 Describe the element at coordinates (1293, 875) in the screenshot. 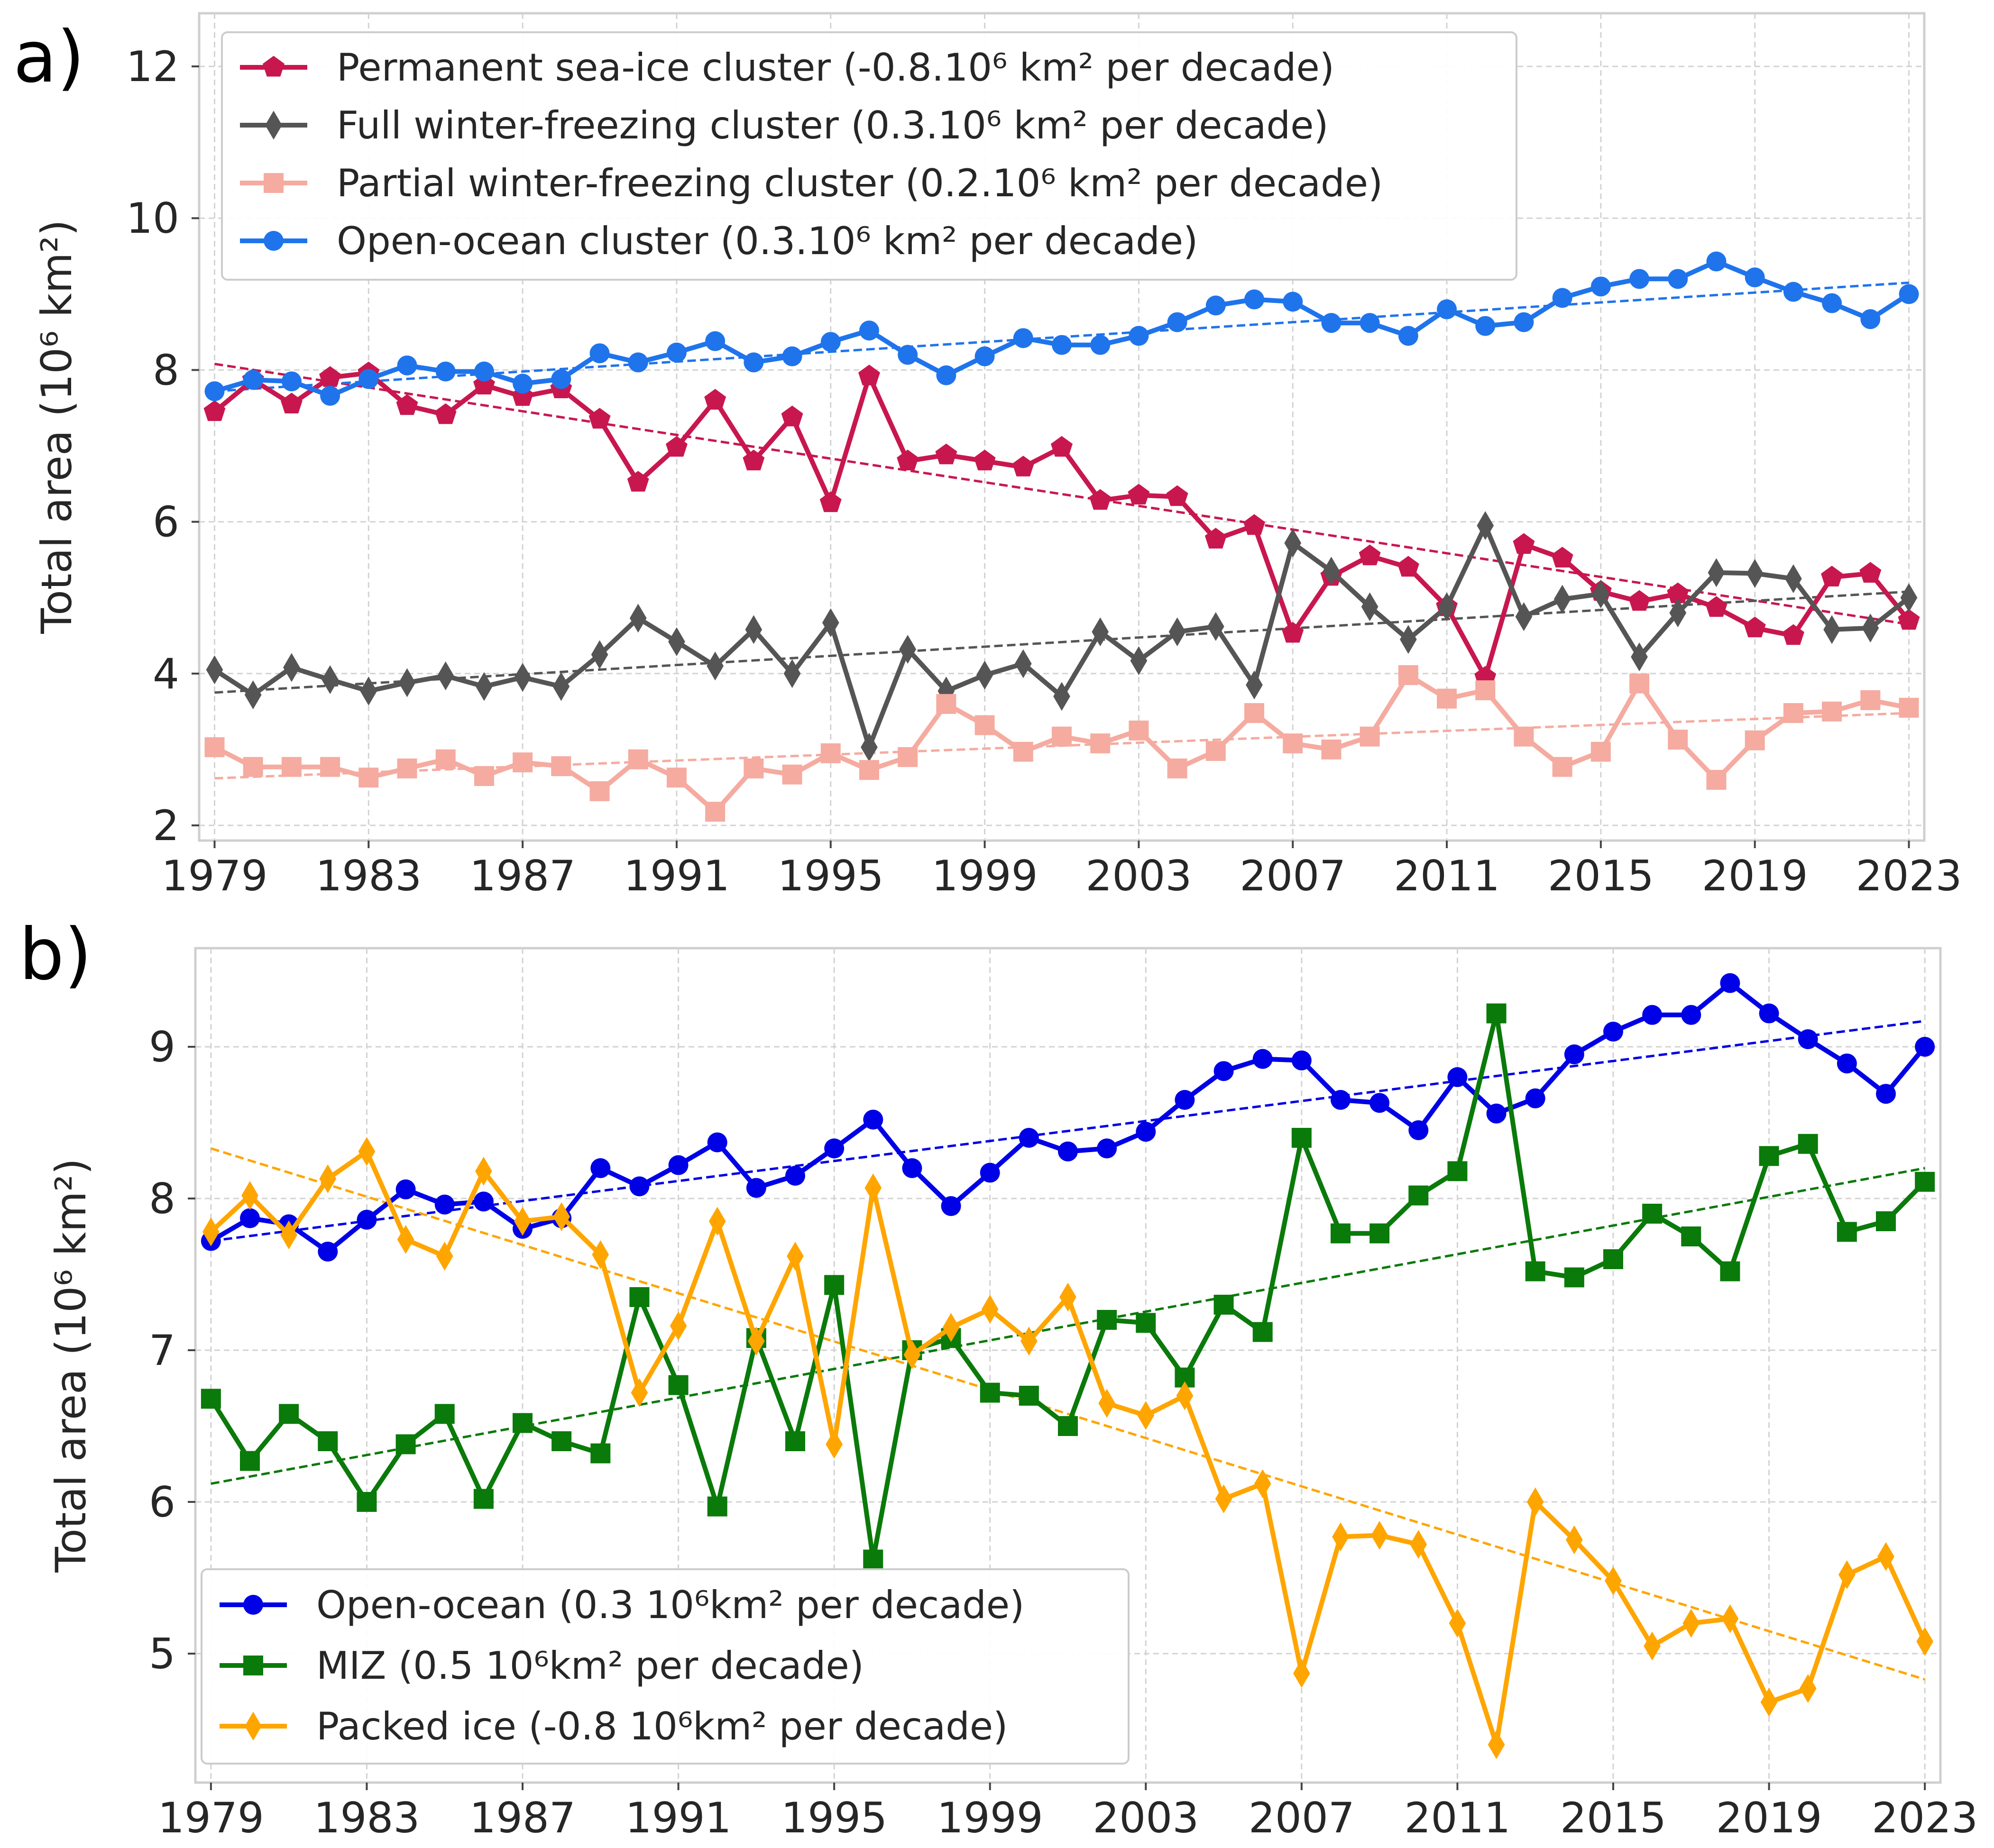

I see `x-tick-label: 2007` at that location.